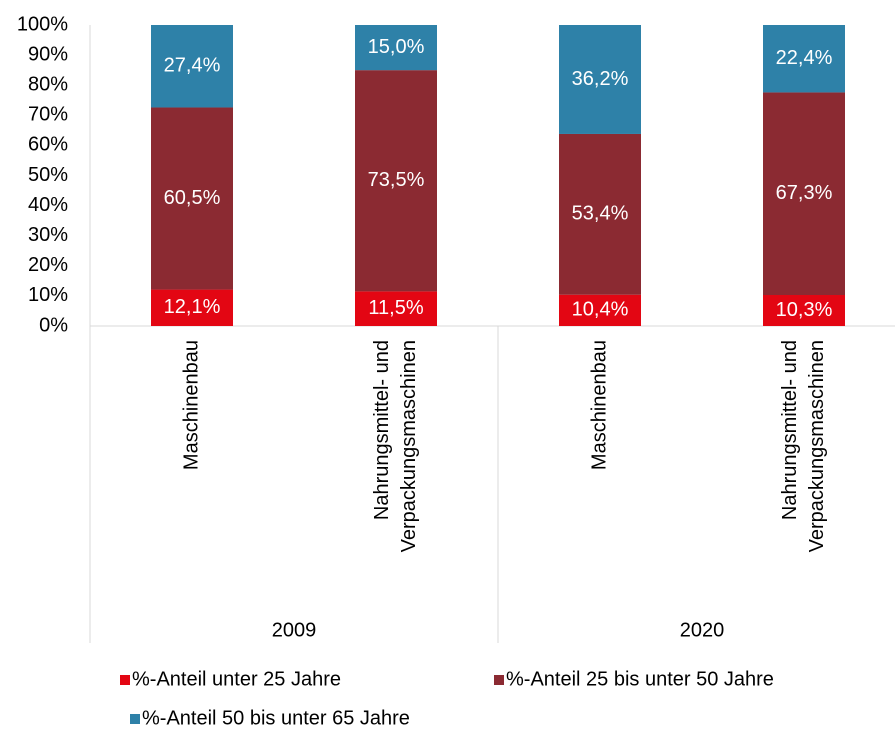 This screenshot has width=895, height=729. I want to click on y-tick-label: 70%, so click(48, 115).